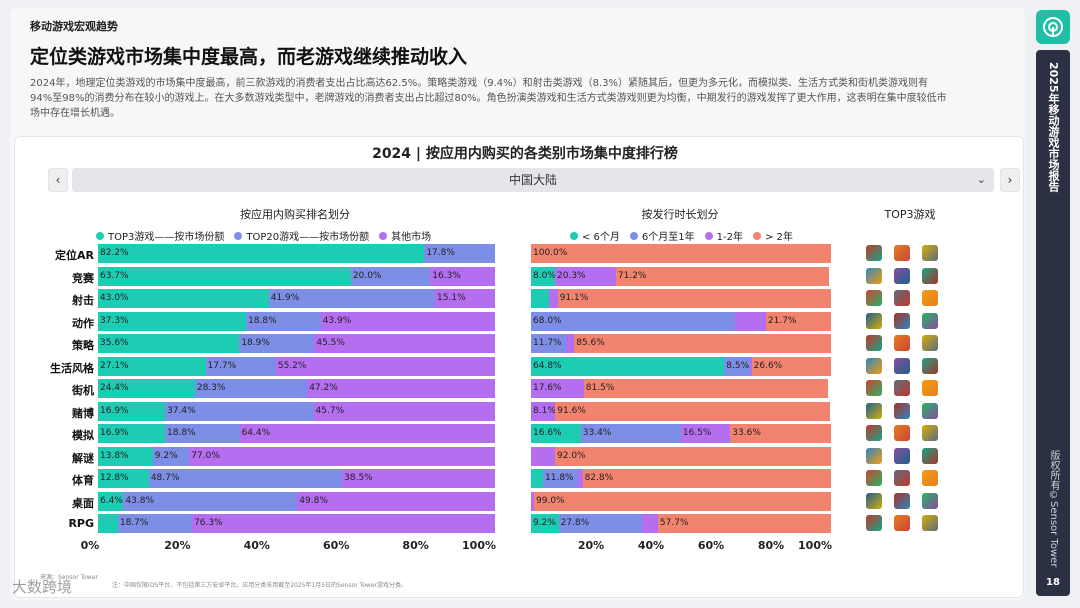 This screenshot has width=1080, height=608. Describe the element at coordinates (479, 545) in the screenshot. I see `x-tick-label: 100%` at that location.